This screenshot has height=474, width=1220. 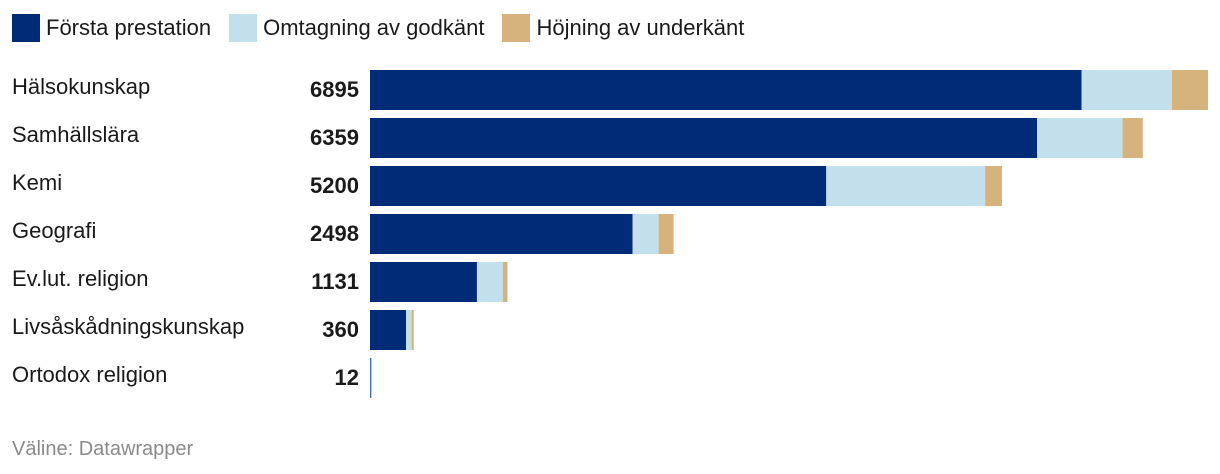 I want to click on bar-row-ev-lut-religion: Ev.lut. religion 1131, so click(x=260, y=282).